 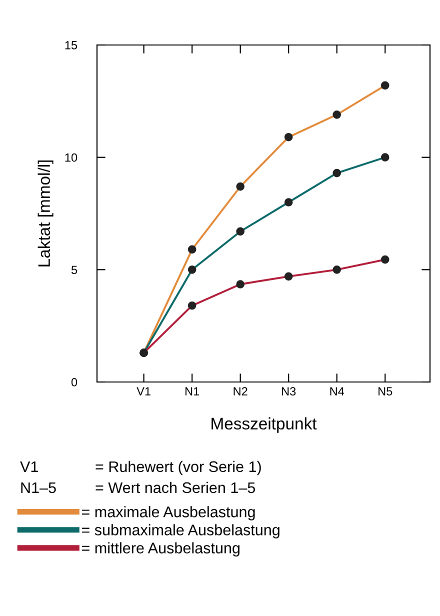 What do you see at coordinates (176, 488) in the screenshot?
I see `text: = Wert nach Serien 1–5` at bounding box center [176, 488].